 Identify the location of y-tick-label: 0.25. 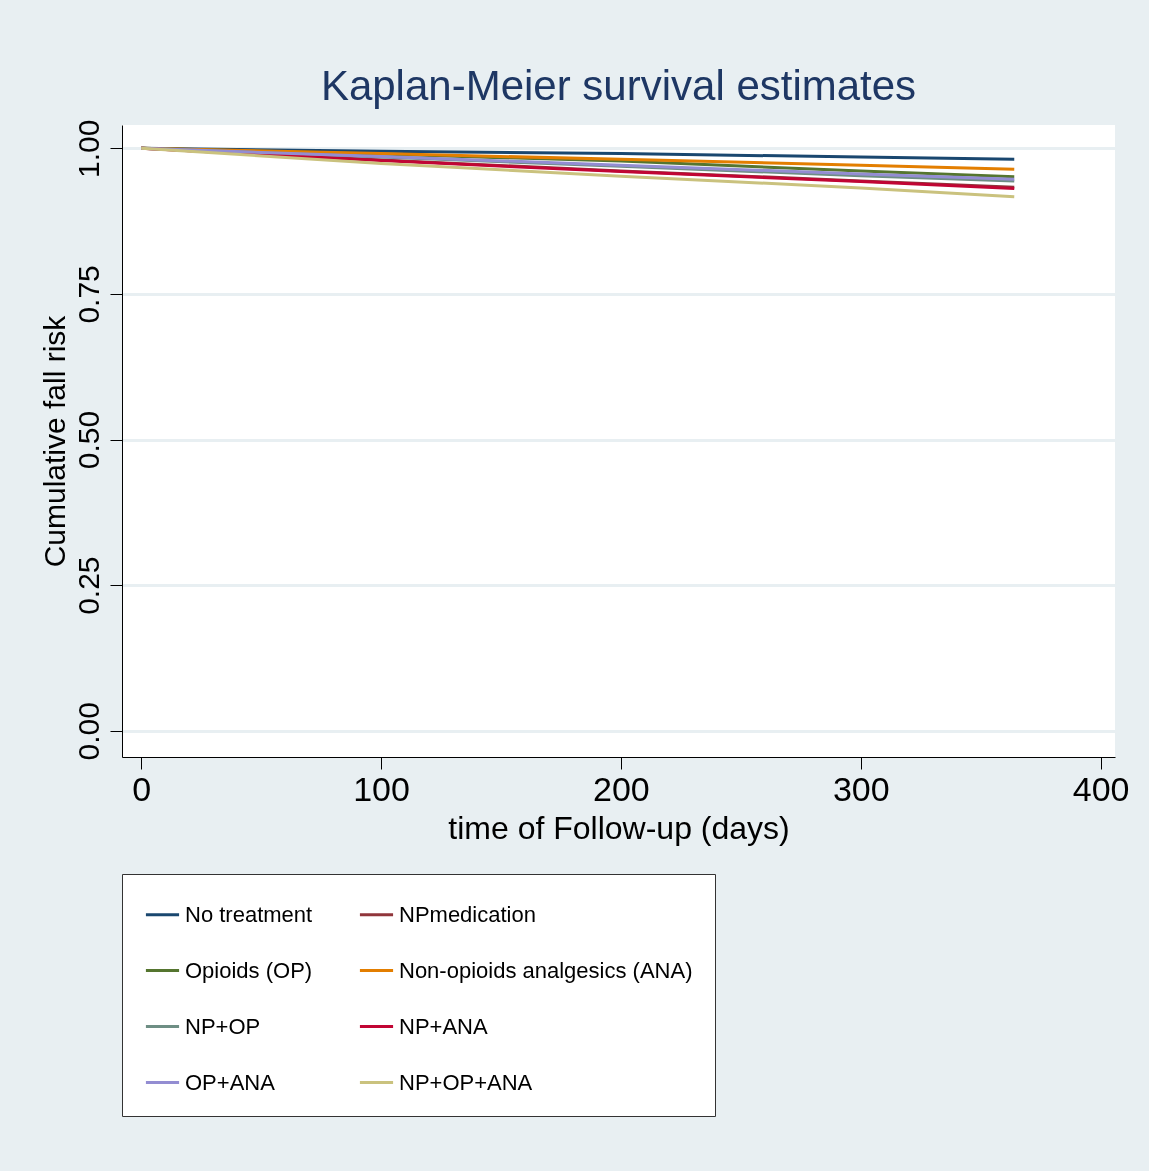
(88, 585).